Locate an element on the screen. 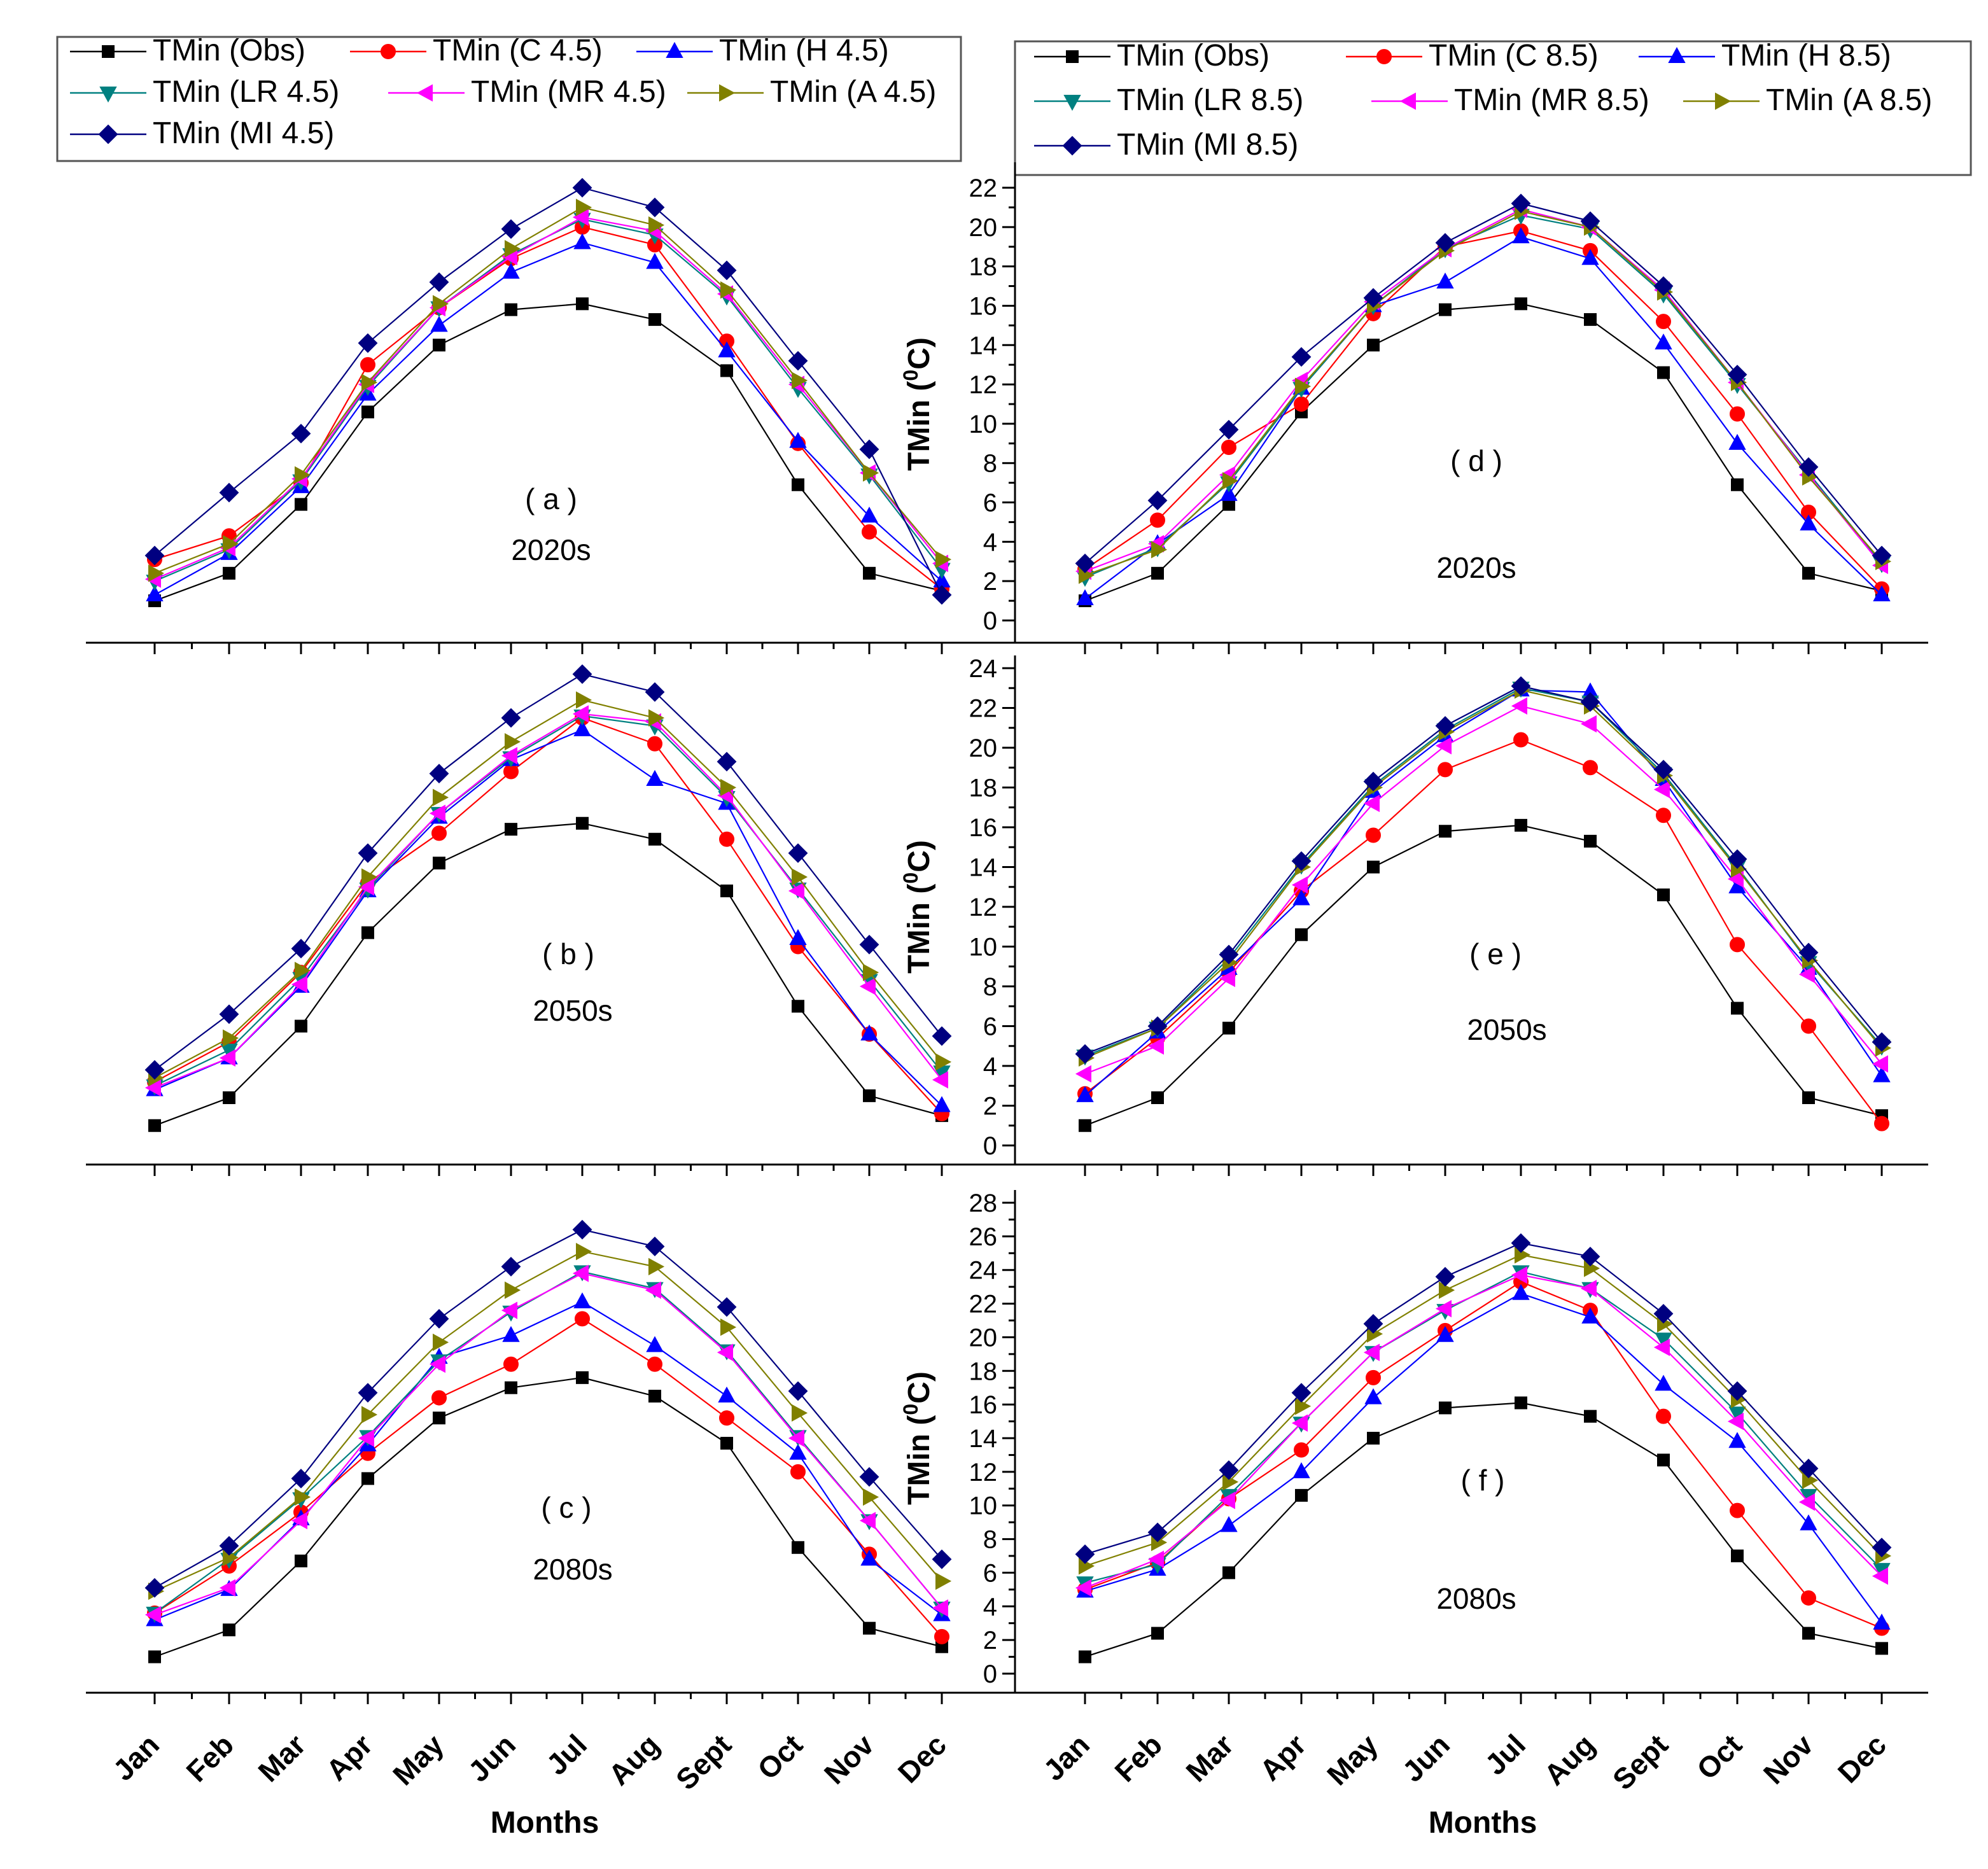 This screenshot has width=1988, height=1869. month-tick-label-left: Jul is located at coordinates (566, 1754).